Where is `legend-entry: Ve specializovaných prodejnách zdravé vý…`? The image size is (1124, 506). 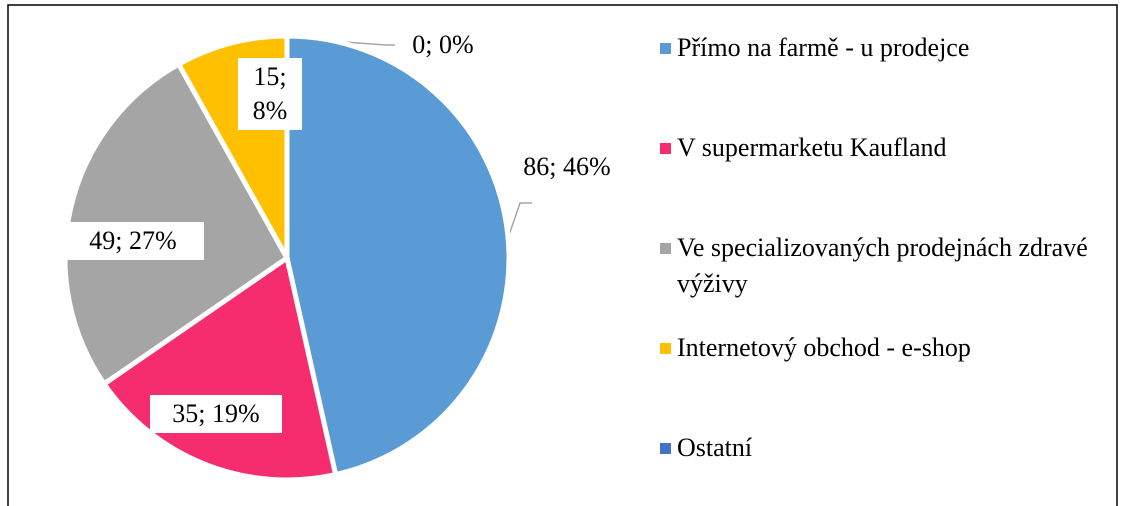 legend-entry: Ve specializovaných prodejnách zdravé vý… is located at coordinates (880, 266).